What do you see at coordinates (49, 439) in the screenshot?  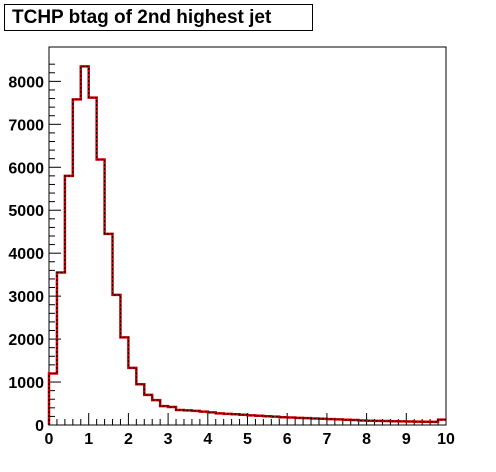 I see `x-tick-label: 0` at bounding box center [49, 439].